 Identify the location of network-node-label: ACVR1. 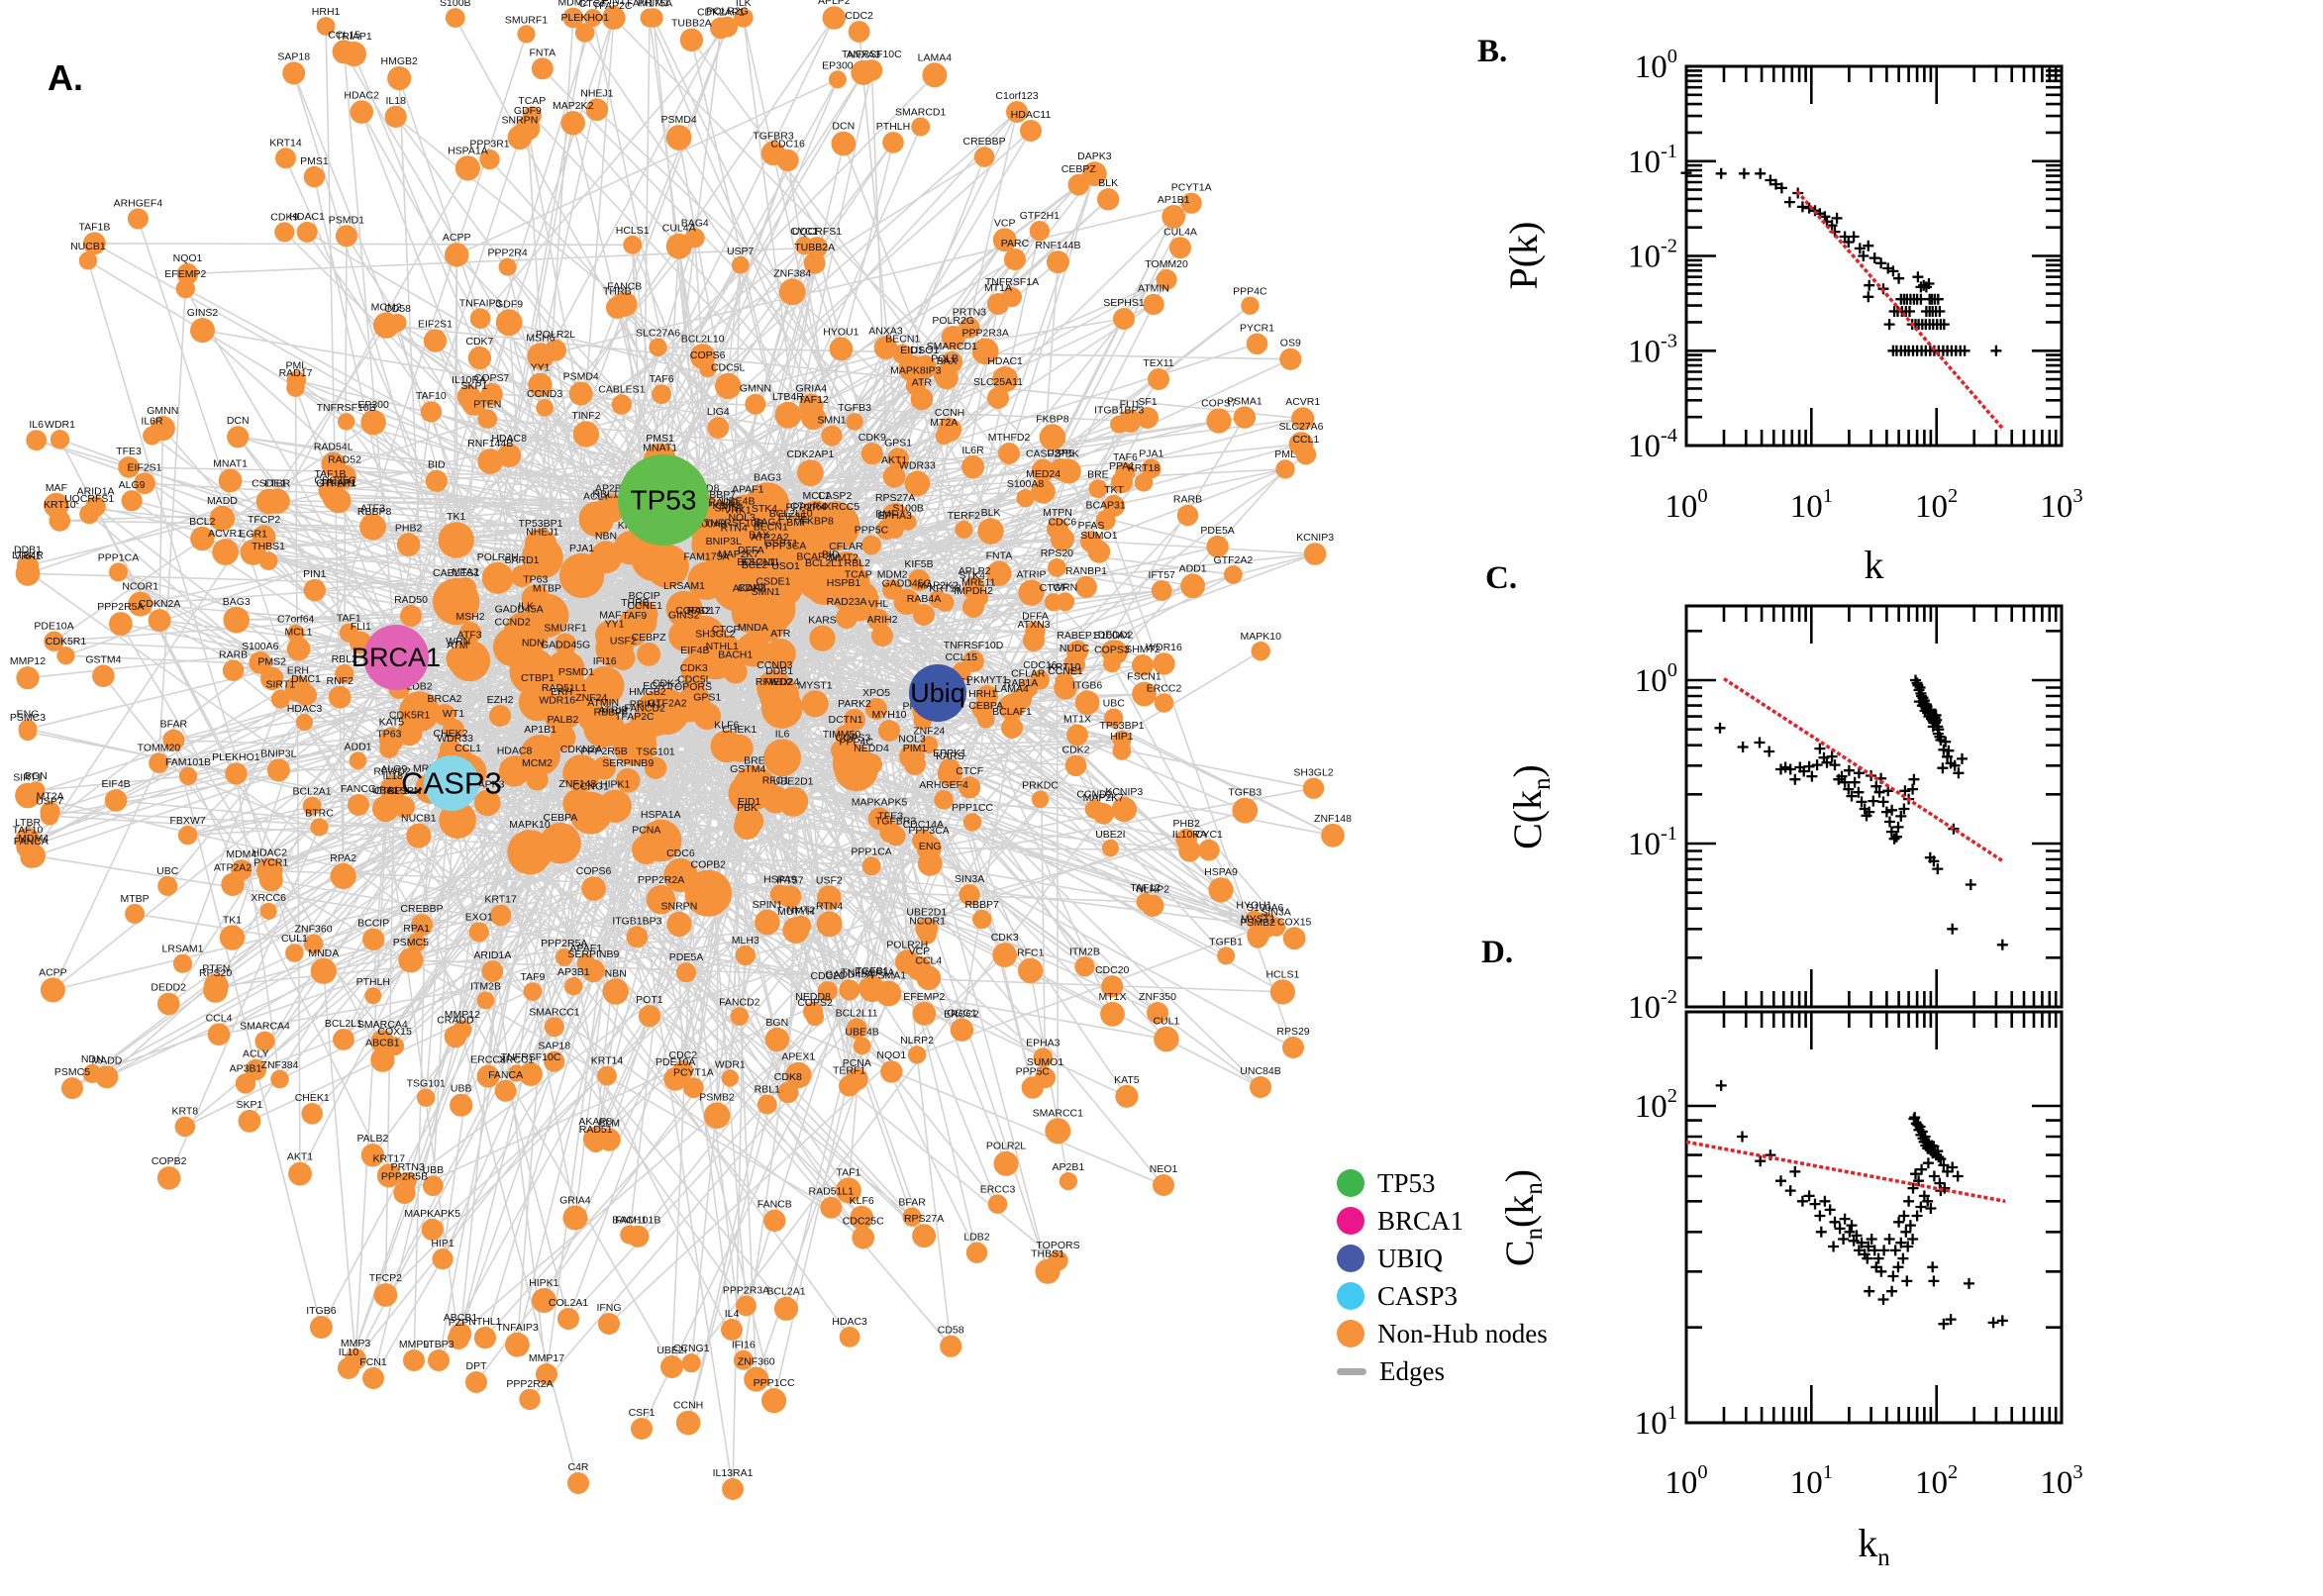
(225, 534).